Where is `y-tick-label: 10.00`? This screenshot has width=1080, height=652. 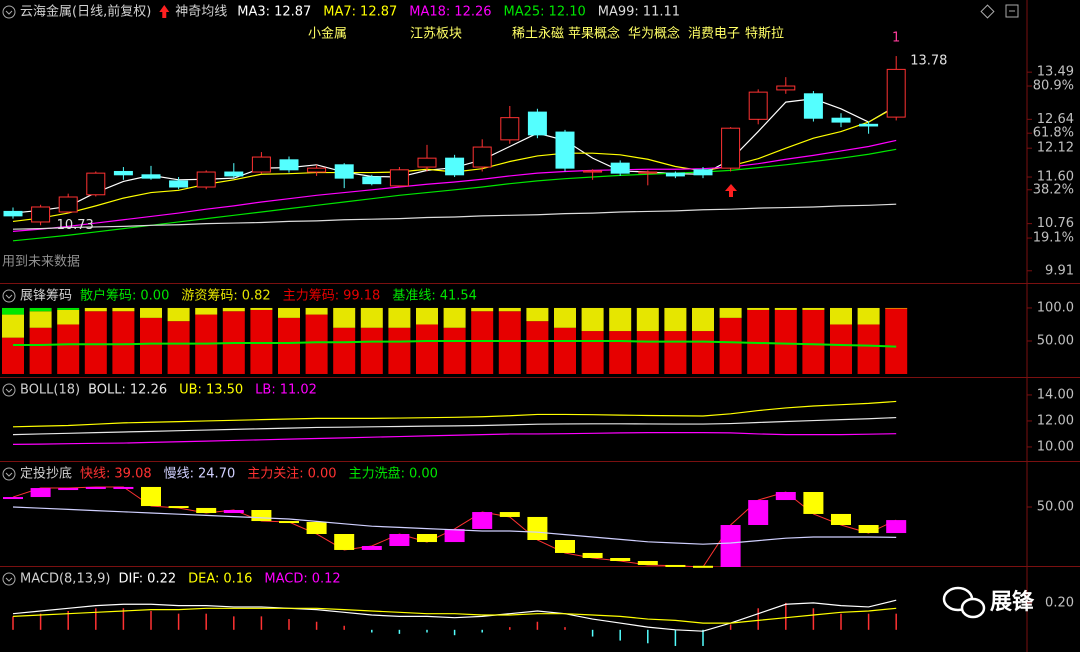
y-tick-label: 10.00 is located at coordinates (1055, 446).